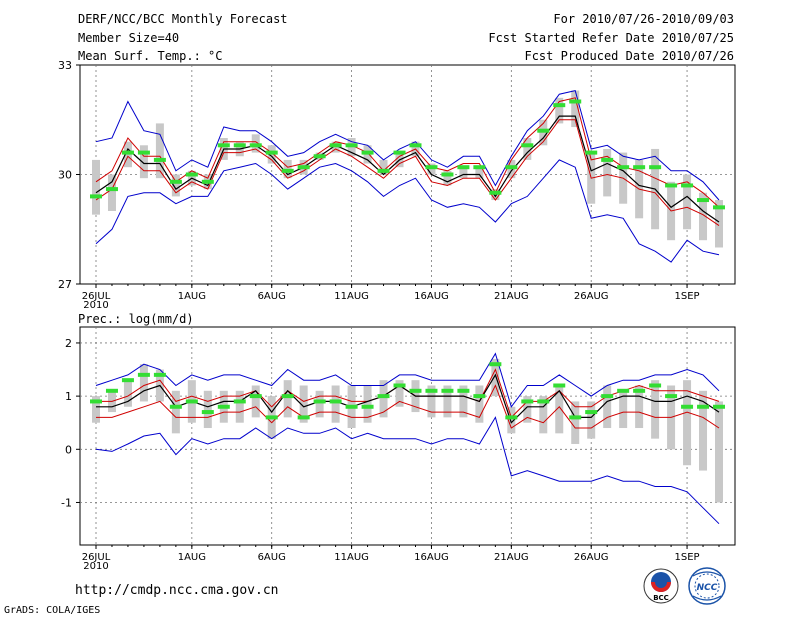 This screenshot has width=800, height=618. What do you see at coordinates (65, 284) in the screenshot?
I see `y-tick-label: 27` at bounding box center [65, 284].